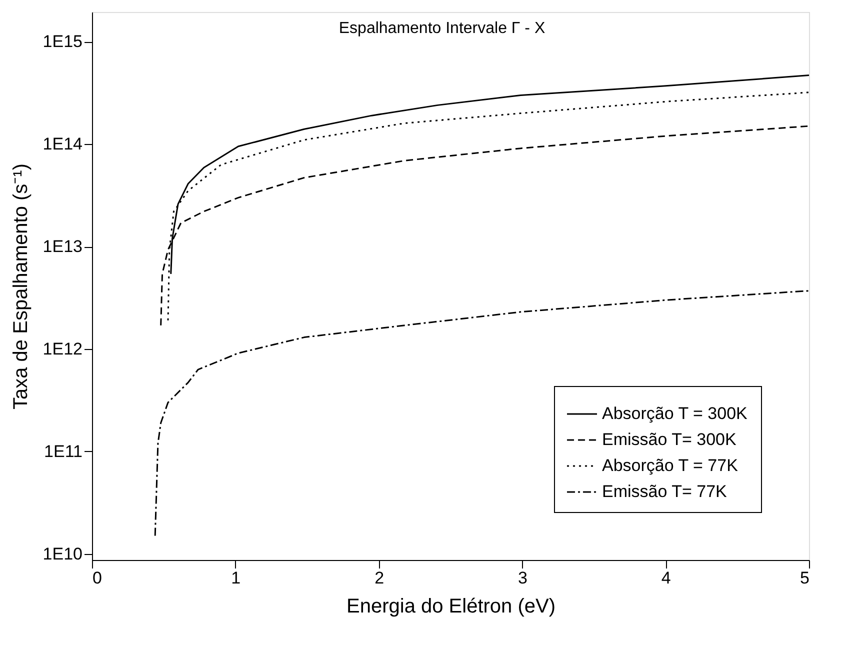 Image resolution: width=845 pixels, height=653 pixels. What do you see at coordinates (63, 451) in the screenshot?
I see `y-tick-label: 1E11` at bounding box center [63, 451].